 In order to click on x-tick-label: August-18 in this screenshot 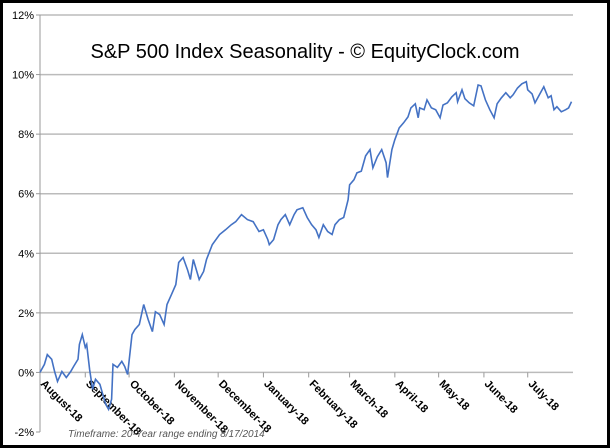, I will do `click(61, 401)`.